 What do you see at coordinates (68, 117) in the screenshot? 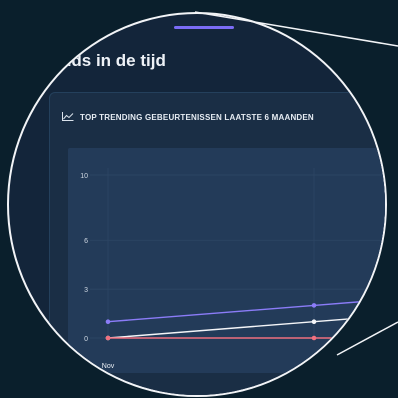
I see `line-chart-icon` at bounding box center [68, 117].